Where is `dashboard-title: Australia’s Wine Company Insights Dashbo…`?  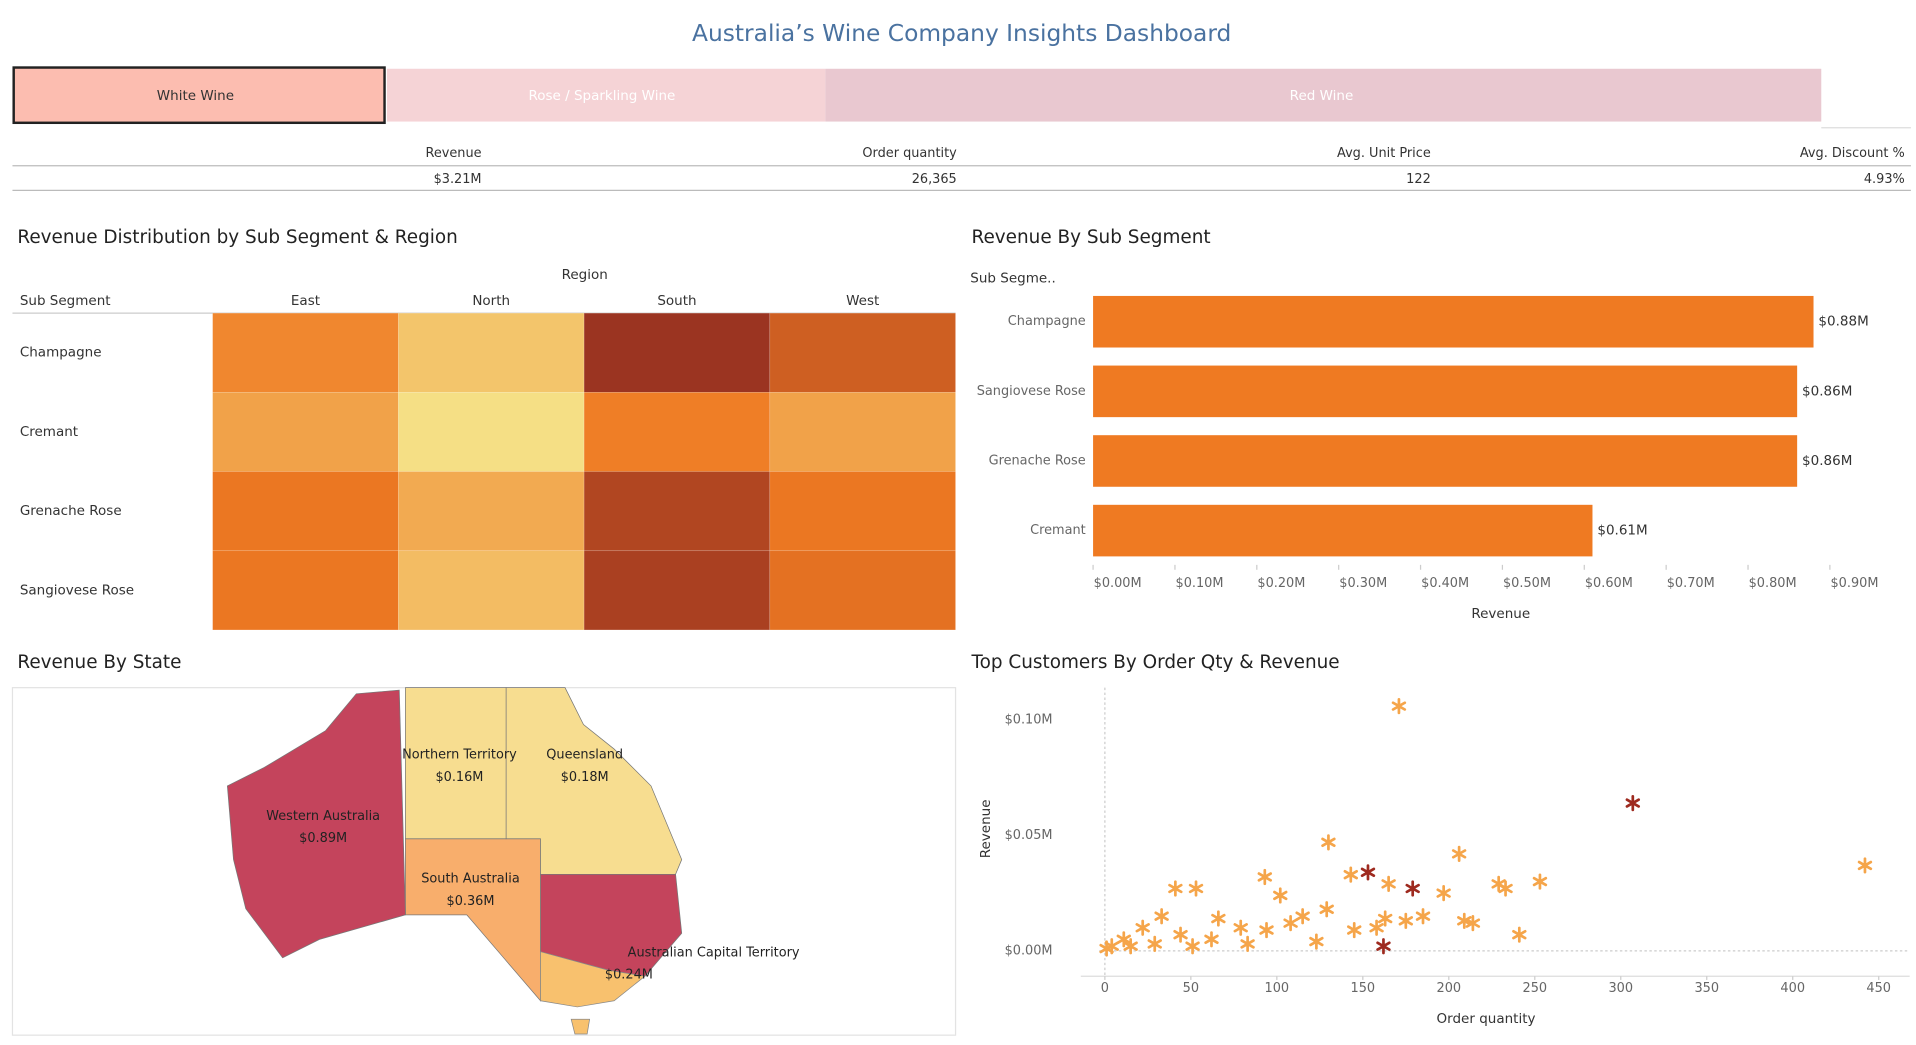 dashboard-title: Australia’s Wine Company Insights Dashbo… is located at coordinates (961, 33).